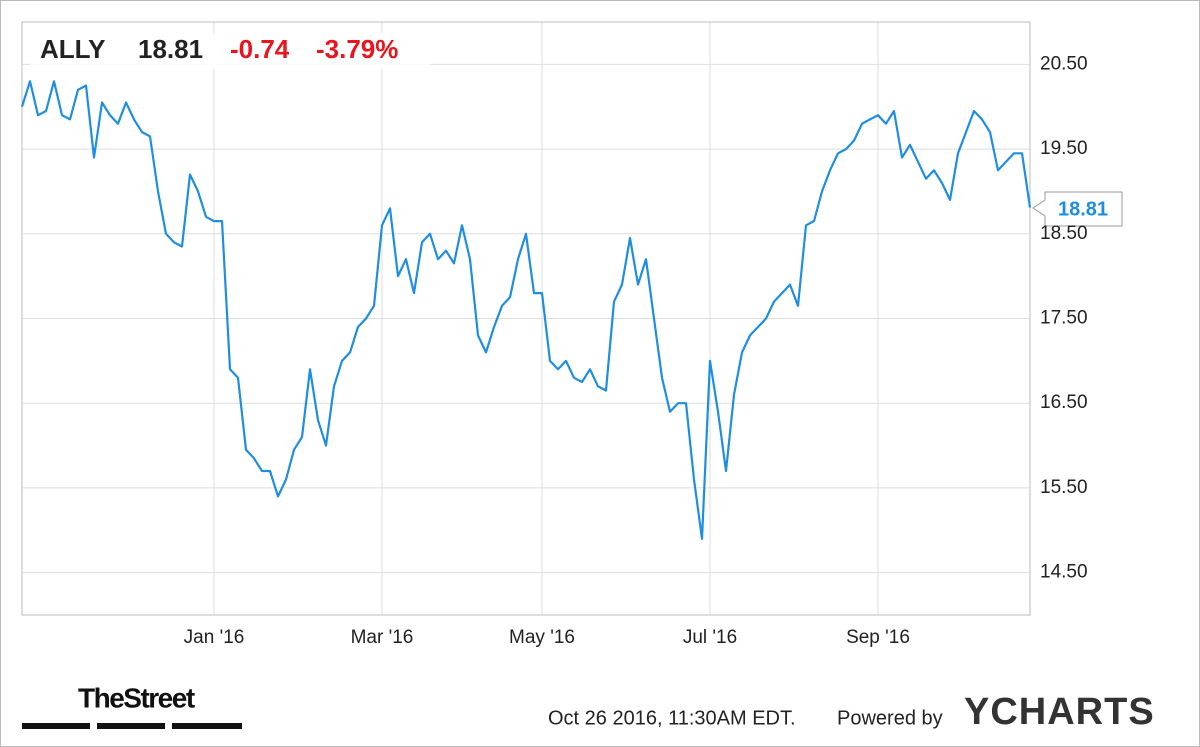 This screenshot has width=1200, height=747. Describe the element at coordinates (1064, 148) in the screenshot. I see `y-tick-label: 19.50` at that location.